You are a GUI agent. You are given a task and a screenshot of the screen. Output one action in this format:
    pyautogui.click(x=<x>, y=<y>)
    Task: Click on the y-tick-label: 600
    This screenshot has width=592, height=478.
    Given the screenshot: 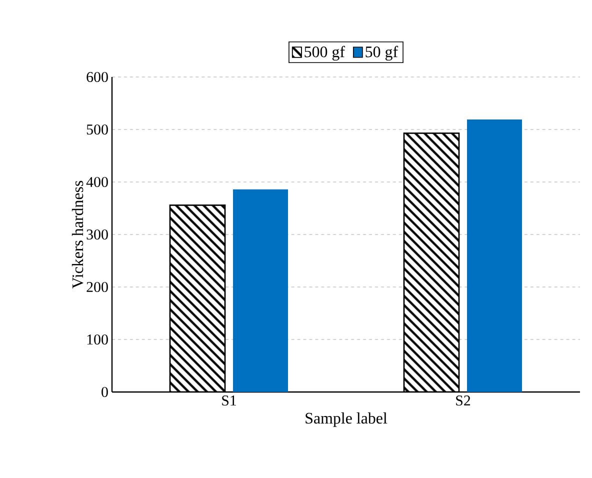 What is the action you would take?
    pyautogui.click(x=97, y=77)
    